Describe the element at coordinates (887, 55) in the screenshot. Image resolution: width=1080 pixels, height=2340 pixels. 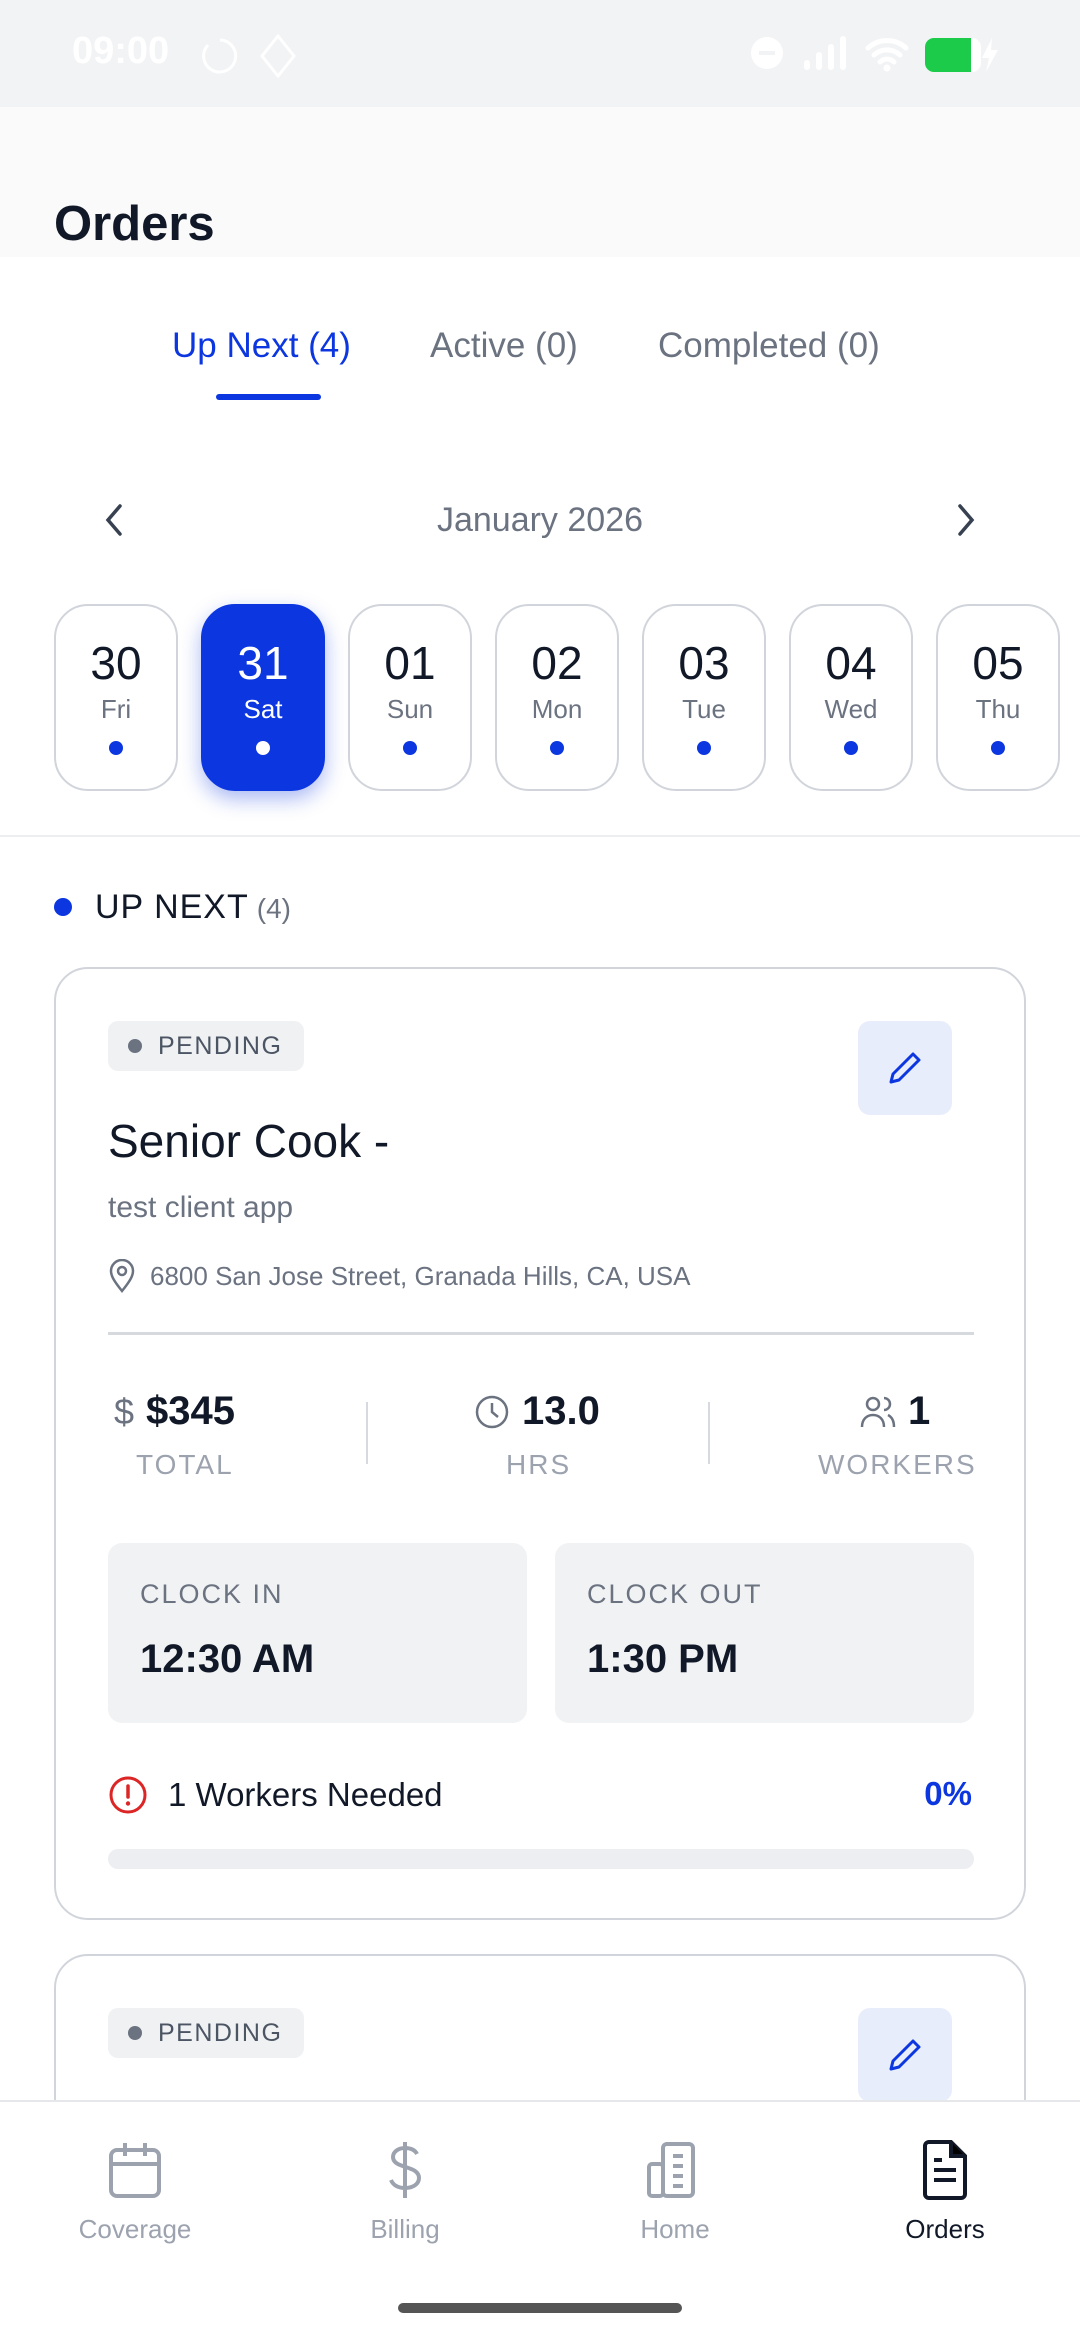
I see `wifi-icon` at that location.